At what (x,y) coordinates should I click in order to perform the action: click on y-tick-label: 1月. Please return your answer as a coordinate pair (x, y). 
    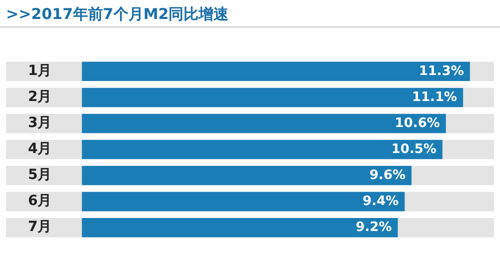
    Looking at the image, I should click on (40, 71).